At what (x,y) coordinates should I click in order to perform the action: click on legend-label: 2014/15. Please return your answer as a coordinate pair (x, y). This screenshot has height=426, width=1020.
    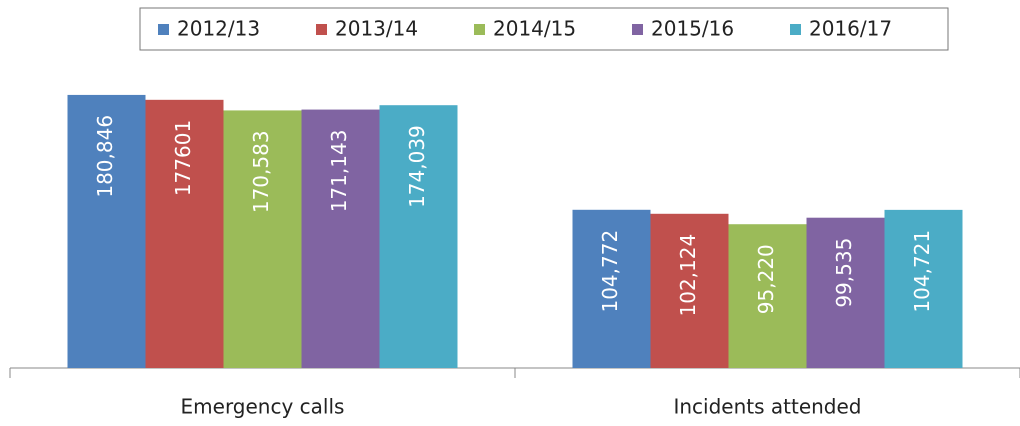
    Looking at the image, I should click on (534, 29).